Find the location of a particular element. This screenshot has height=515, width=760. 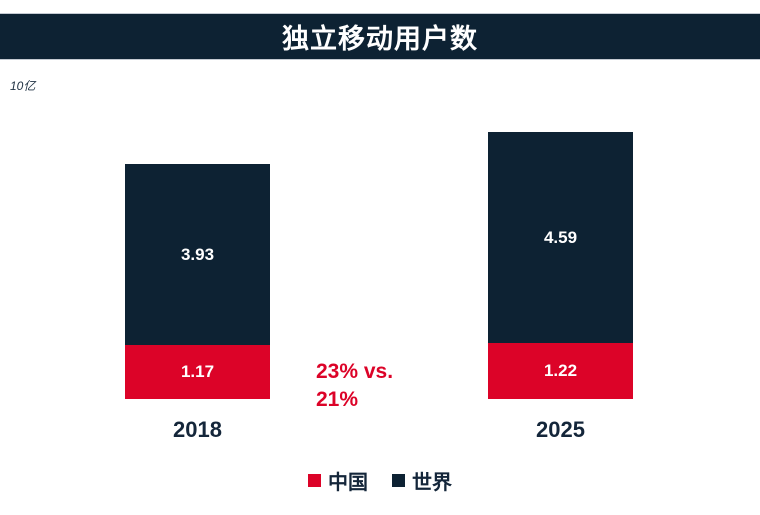

unit-label: 10亿 is located at coordinates (23, 86).